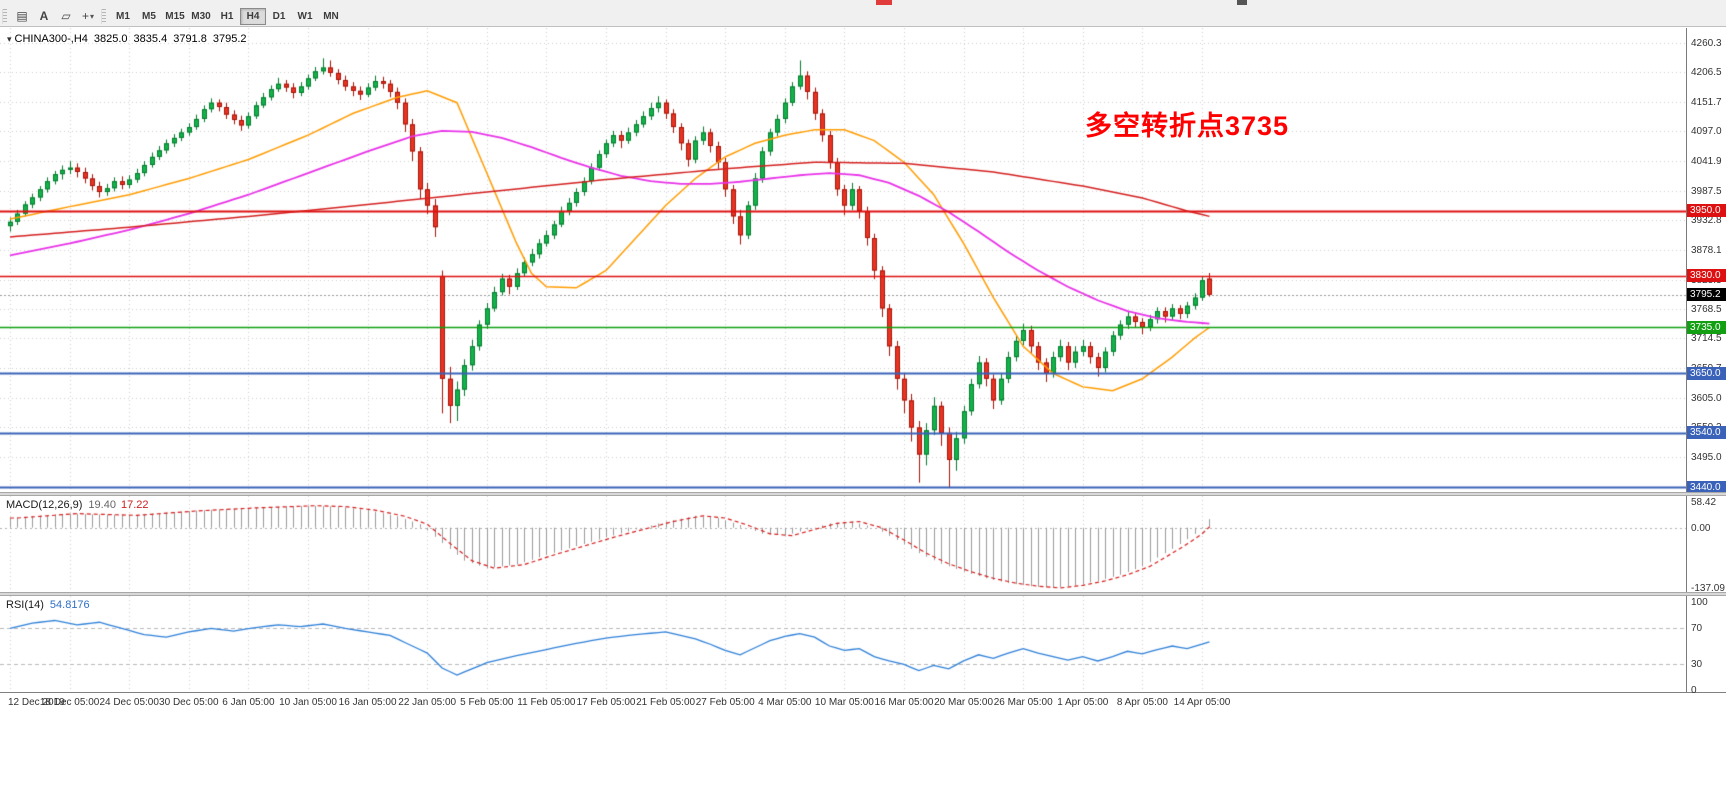 The height and width of the screenshot is (792, 1726). I want to click on price-tick: 3605.0, so click(1706, 398).